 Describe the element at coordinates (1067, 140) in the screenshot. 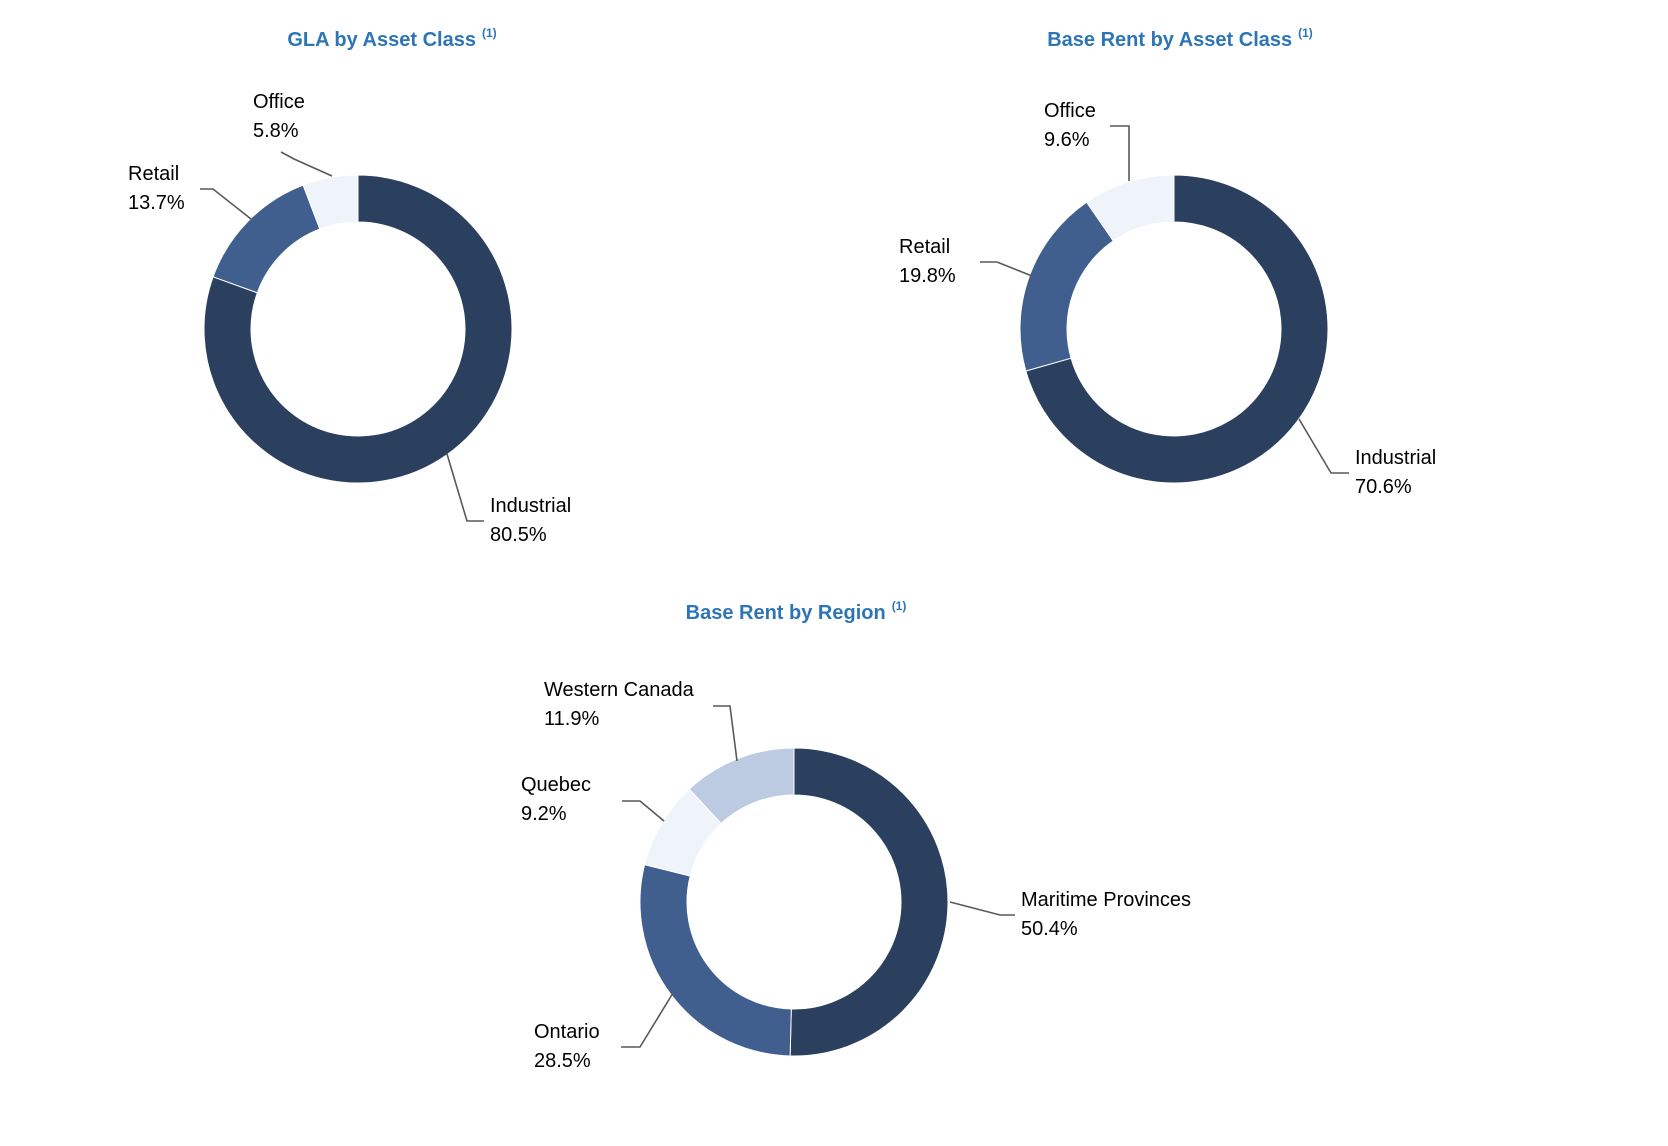

I see `slice-value-office: 9.6%` at that location.